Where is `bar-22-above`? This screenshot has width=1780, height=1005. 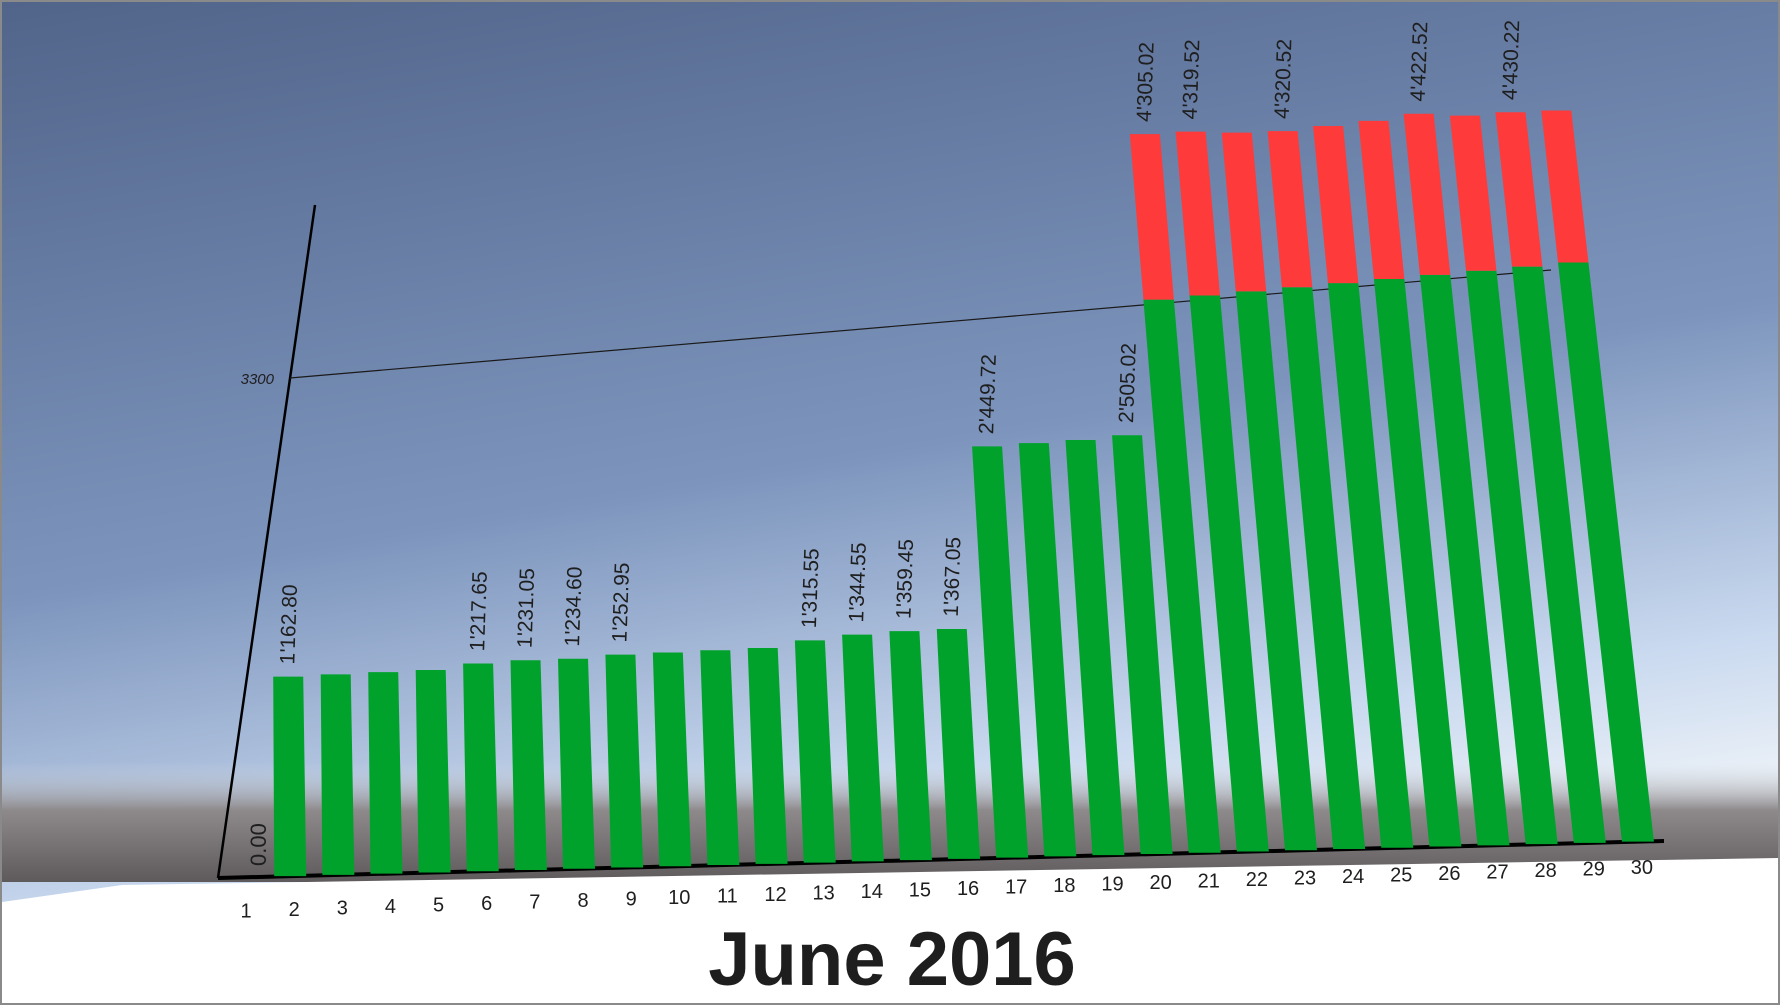 bar-22-above is located at coordinates (1198, 213).